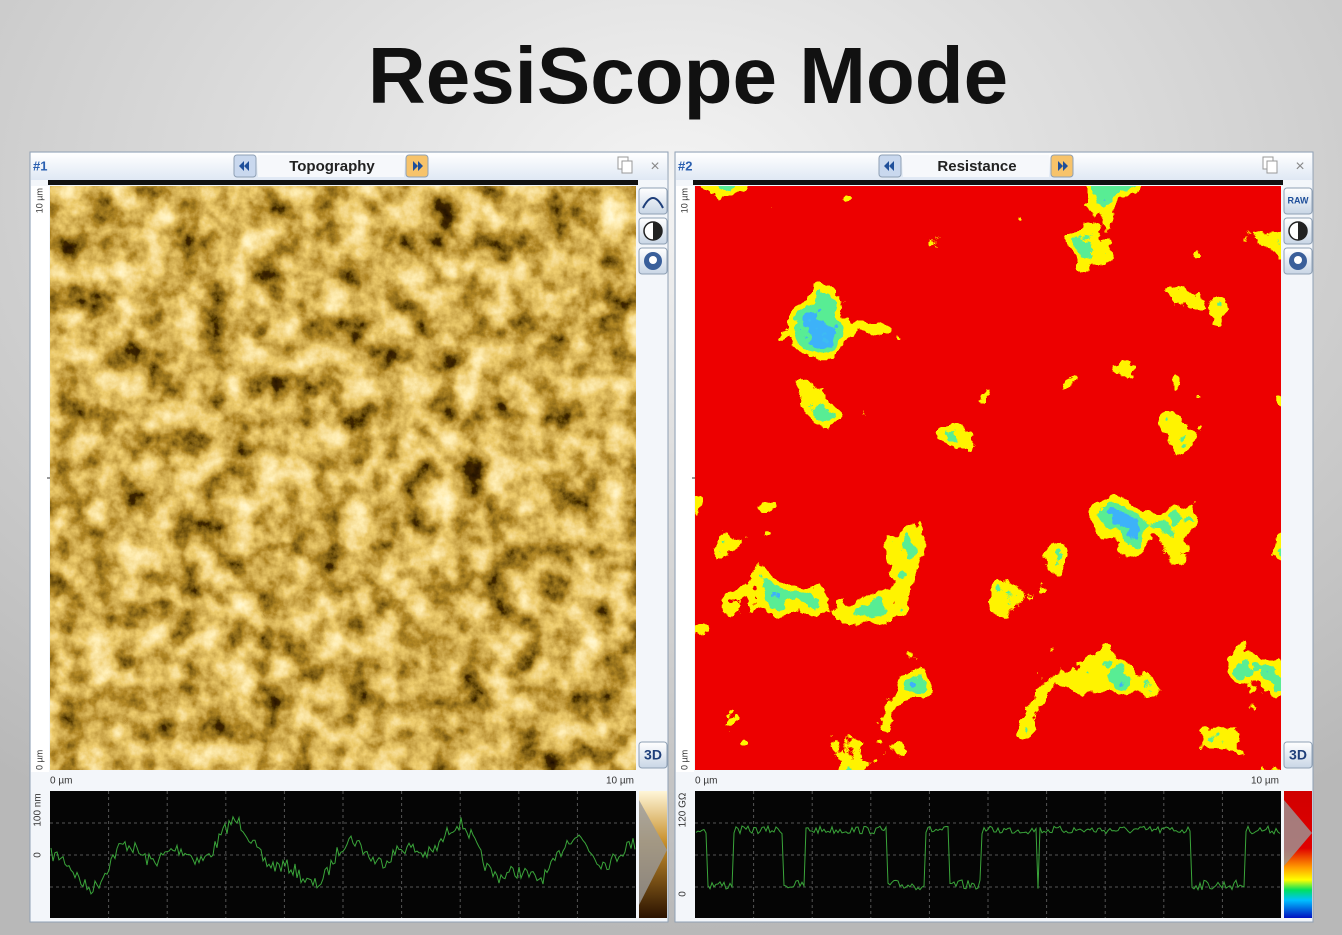  What do you see at coordinates (685, 165) in the screenshot?
I see `window-id: #2` at bounding box center [685, 165].